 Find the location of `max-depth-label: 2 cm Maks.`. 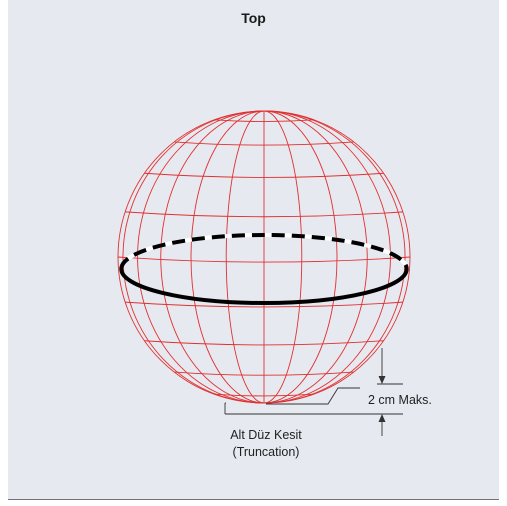

max-depth-label: 2 cm Maks. is located at coordinates (400, 400).